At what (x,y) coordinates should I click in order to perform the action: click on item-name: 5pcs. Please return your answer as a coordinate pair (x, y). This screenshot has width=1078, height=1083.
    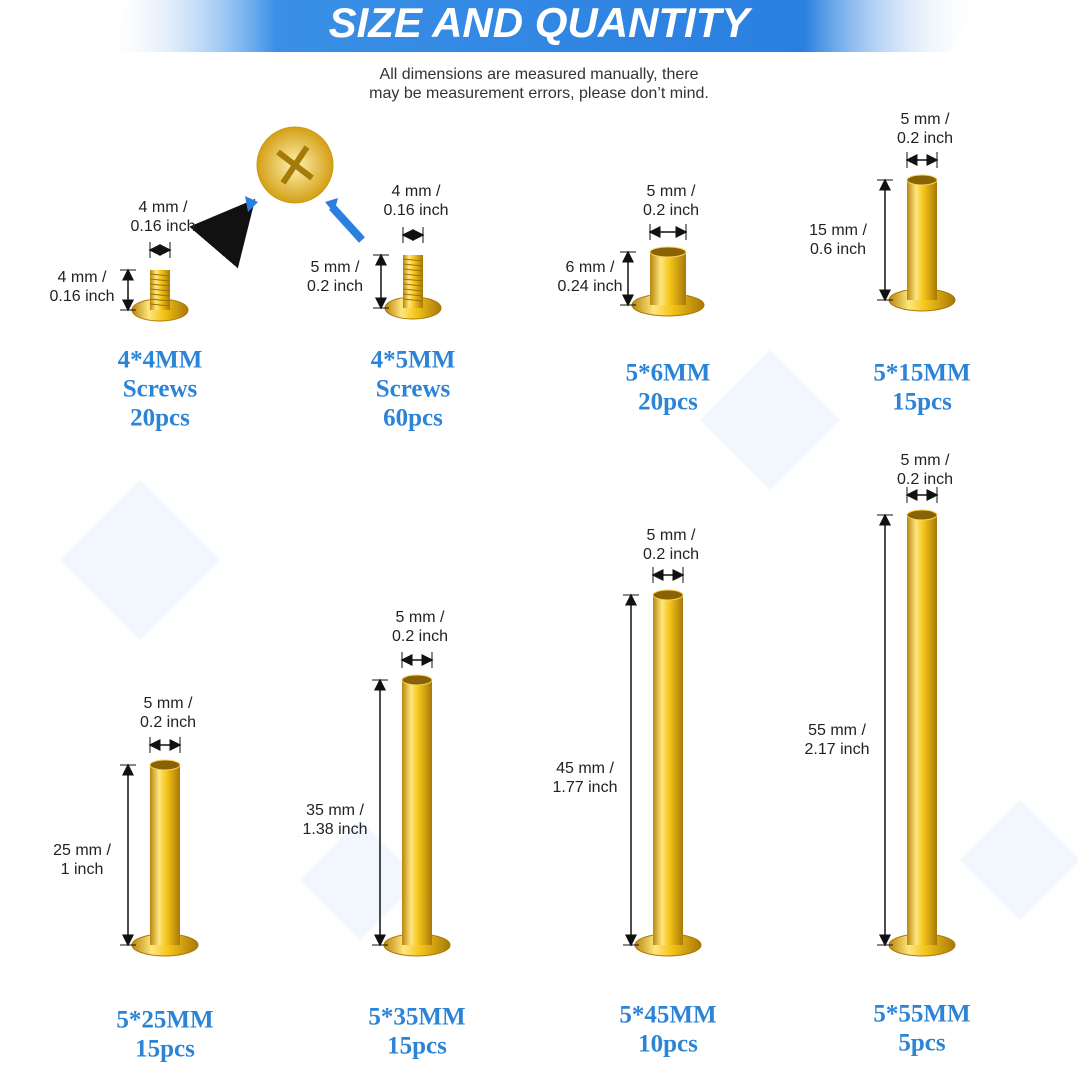
    Looking at the image, I should click on (922, 1043).